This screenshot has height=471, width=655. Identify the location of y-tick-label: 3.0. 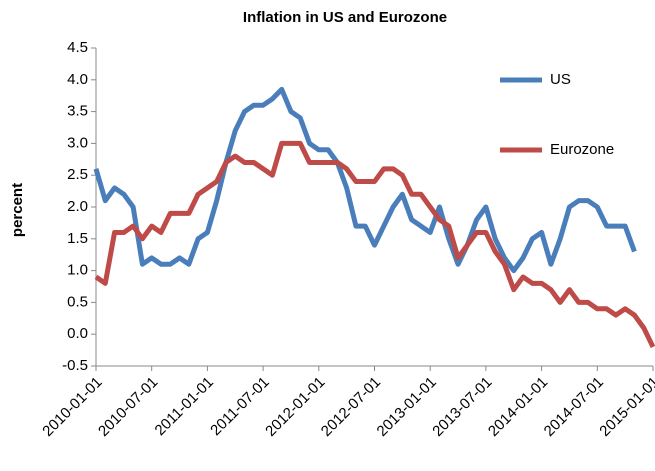
(77, 142).